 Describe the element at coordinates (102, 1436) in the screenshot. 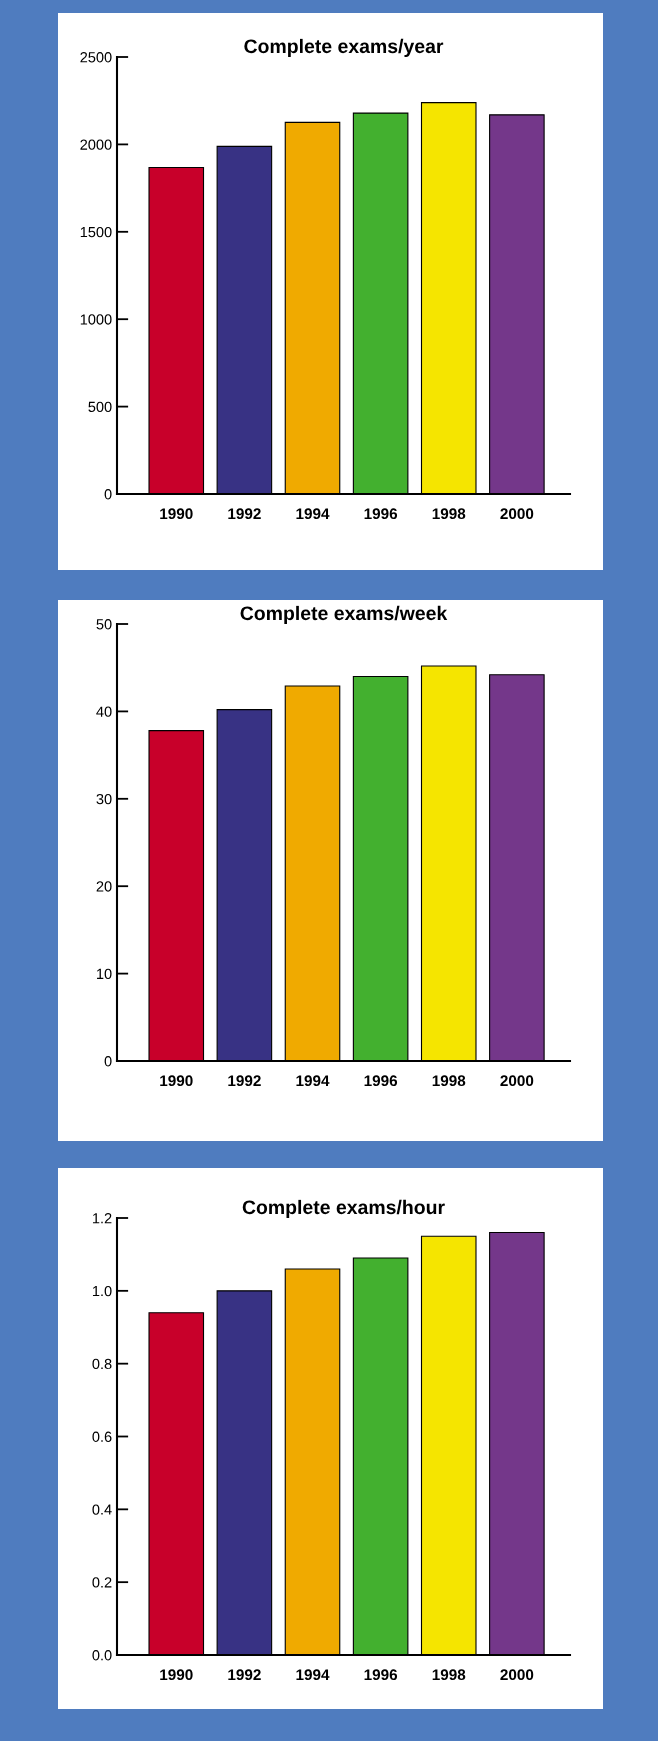

I see `y-tick-label: 0.6` at that location.